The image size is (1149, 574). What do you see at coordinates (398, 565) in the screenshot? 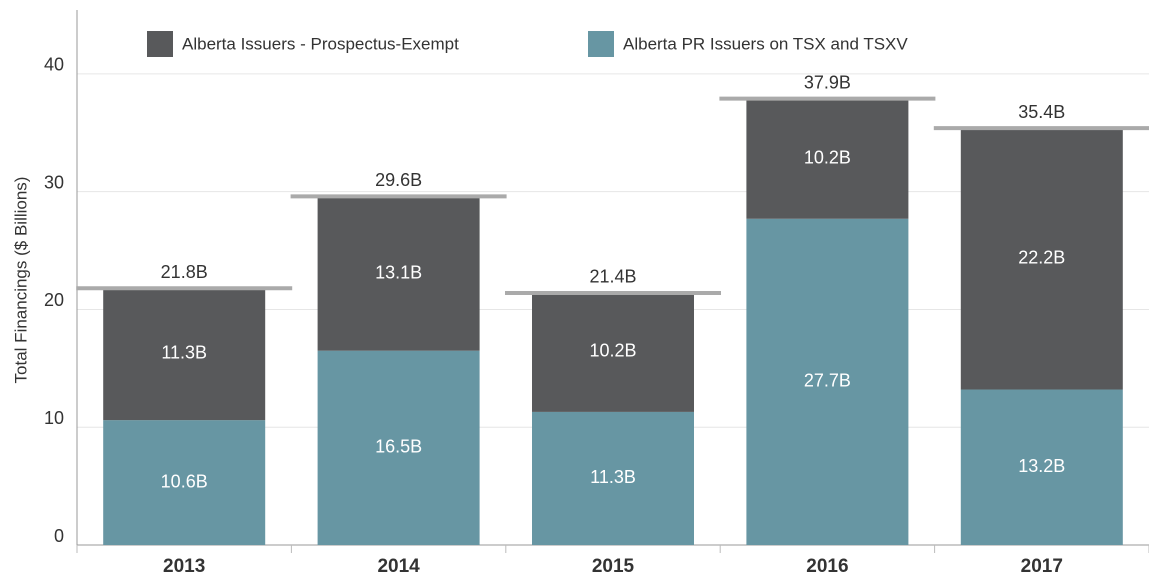
I see `x-tick-label: 2014` at bounding box center [398, 565].